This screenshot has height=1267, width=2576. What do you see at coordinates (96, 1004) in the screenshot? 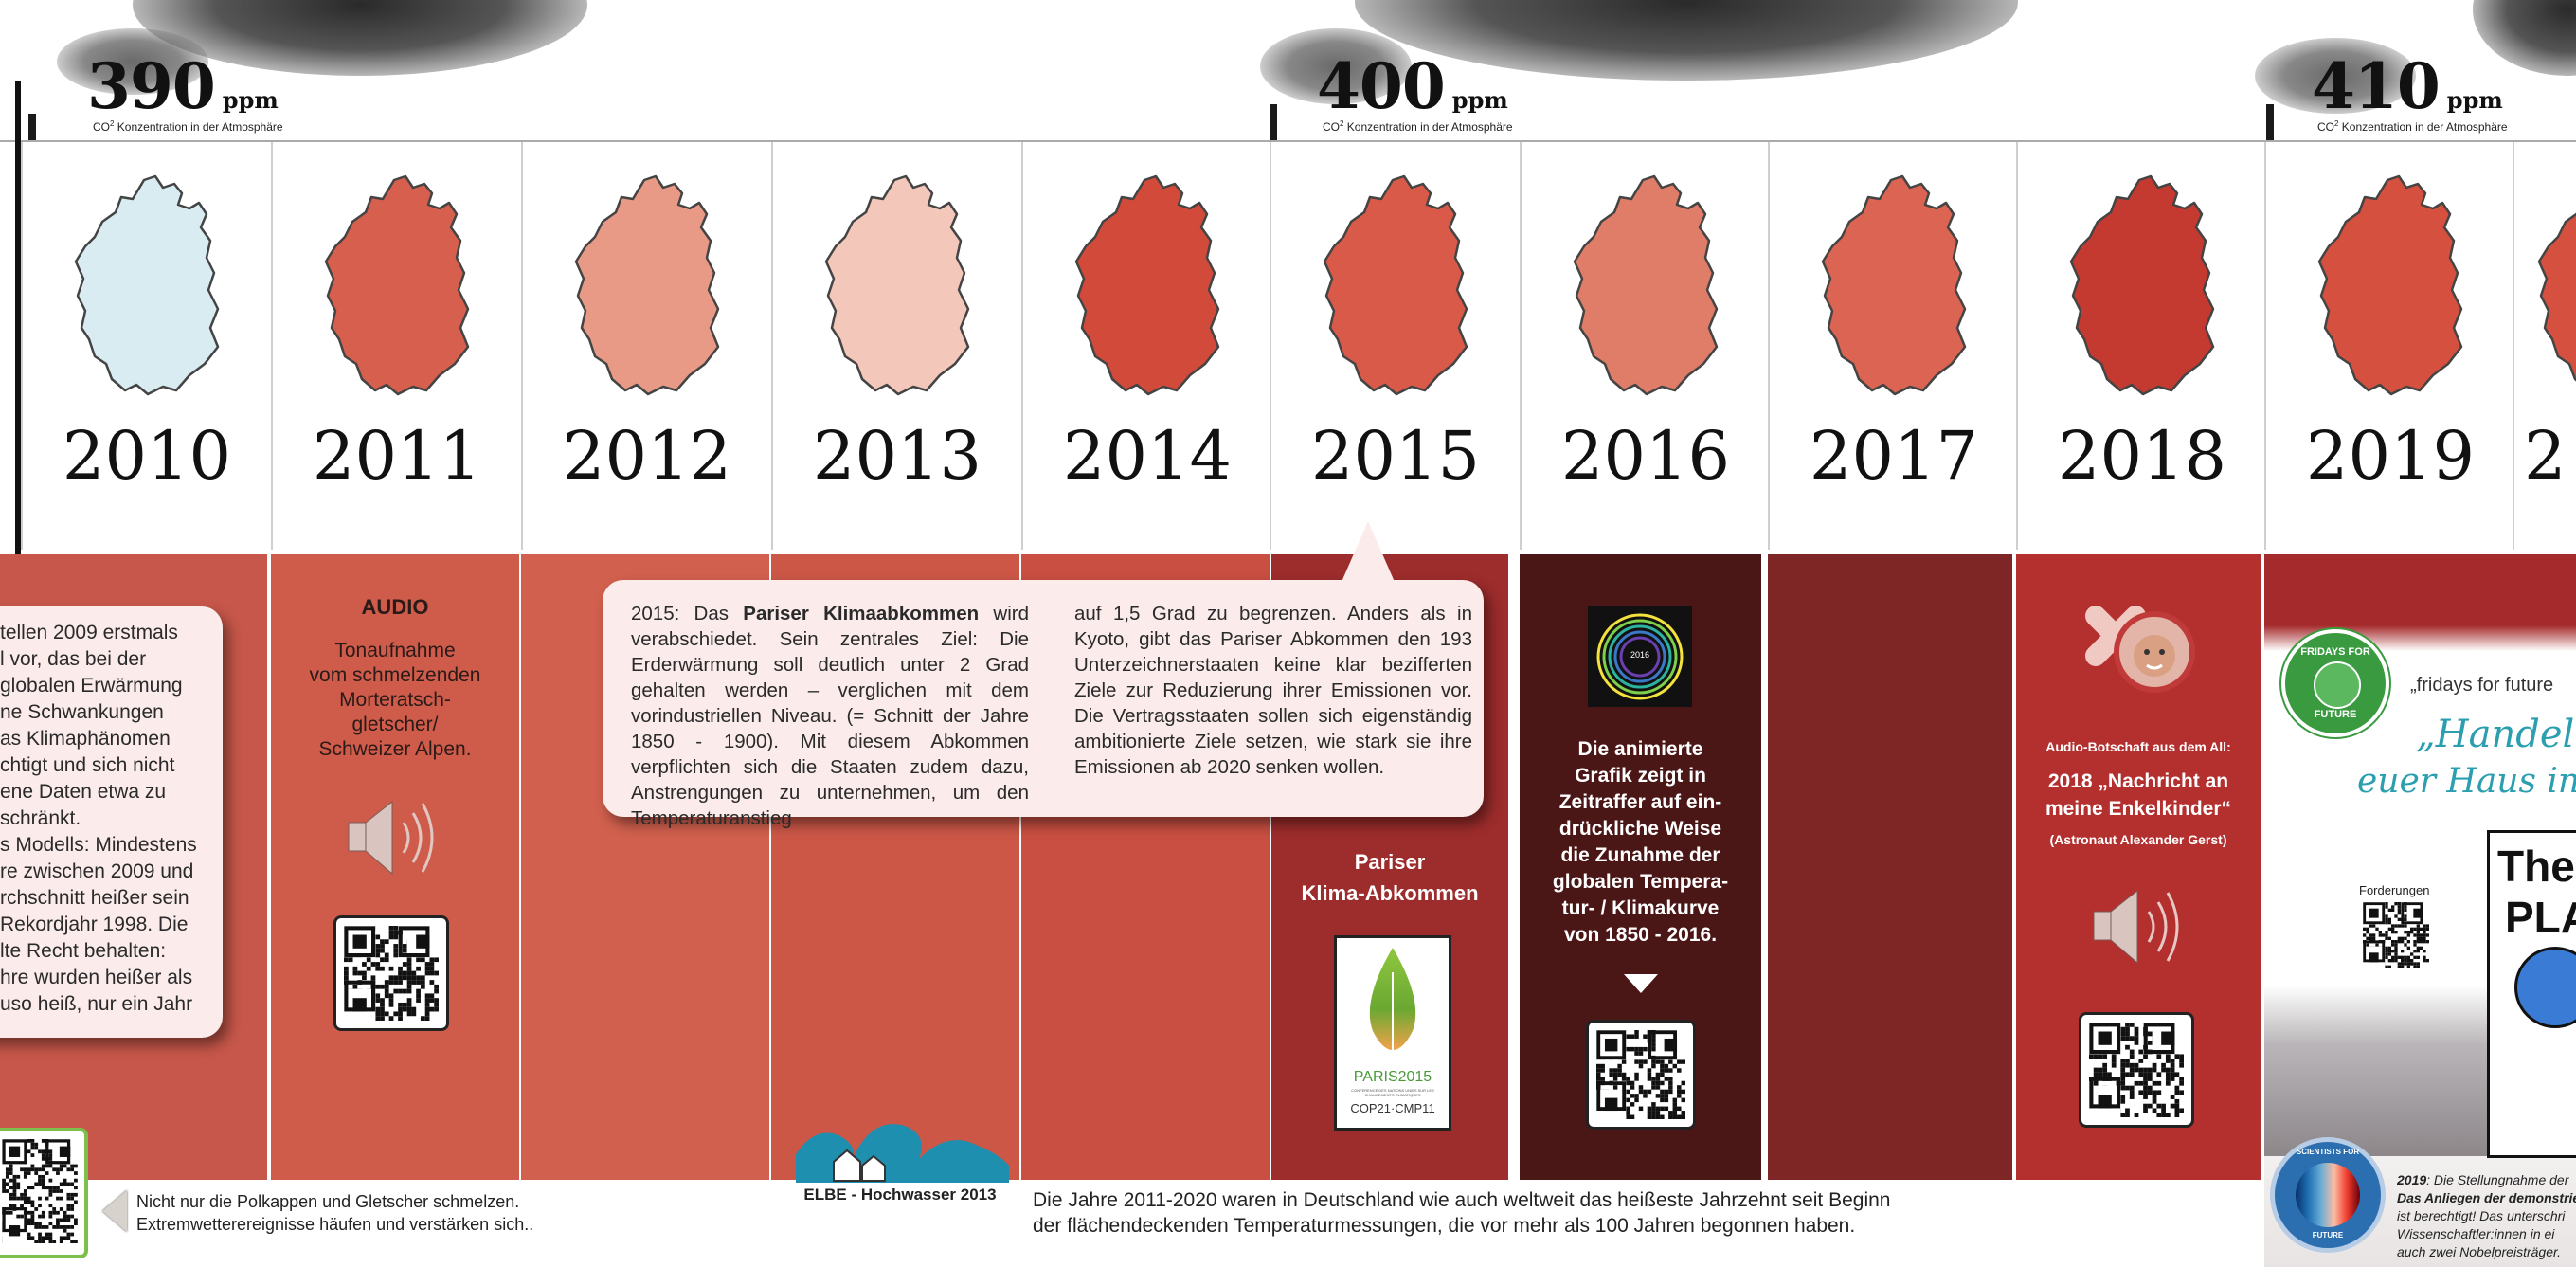
I see `left-card-line: uso heiß, nur ein Jahr` at bounding box center [96, 1004].